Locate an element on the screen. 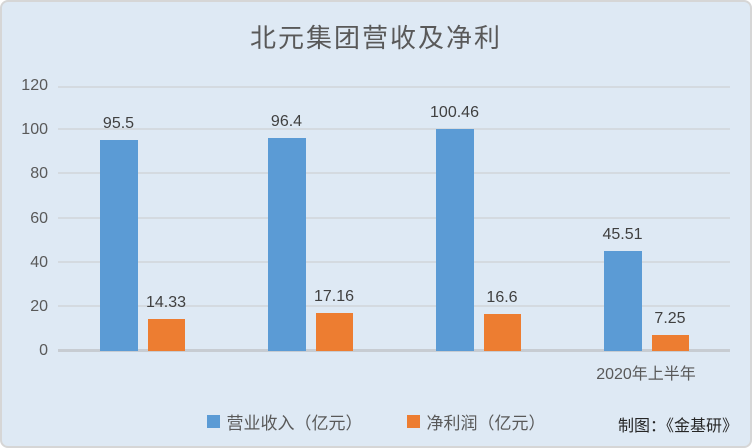 This screenshot has height=448, width=752. y-axis-tick-label: 100 is located at coordinates (34, 130).